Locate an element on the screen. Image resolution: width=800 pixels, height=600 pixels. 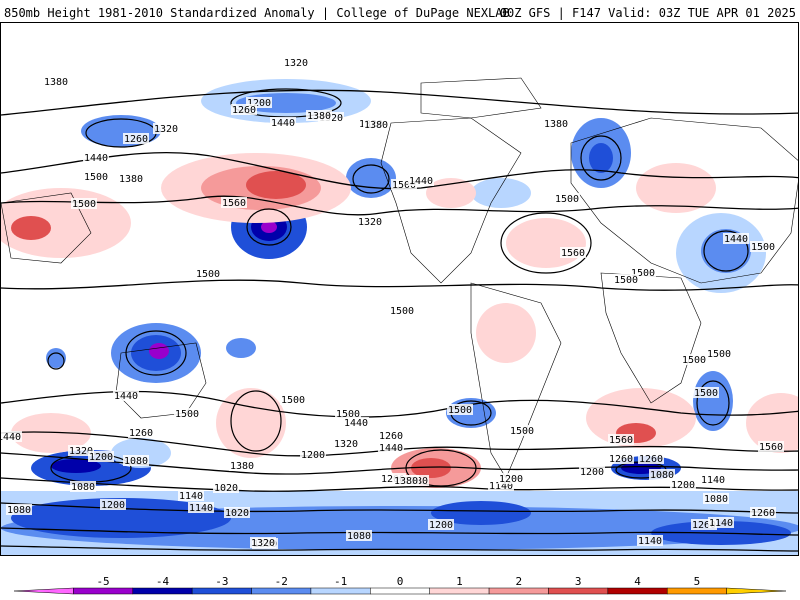
colorbar-tick-label: 5 is located at coordinates (697, 581).